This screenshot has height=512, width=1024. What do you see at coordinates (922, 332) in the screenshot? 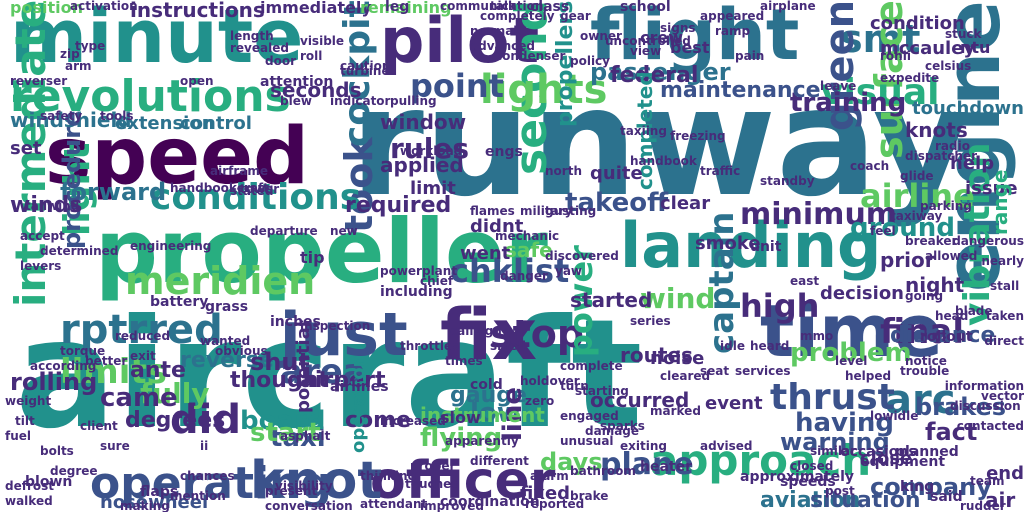
I see `word-final: final` at bounding box center [922, 332].